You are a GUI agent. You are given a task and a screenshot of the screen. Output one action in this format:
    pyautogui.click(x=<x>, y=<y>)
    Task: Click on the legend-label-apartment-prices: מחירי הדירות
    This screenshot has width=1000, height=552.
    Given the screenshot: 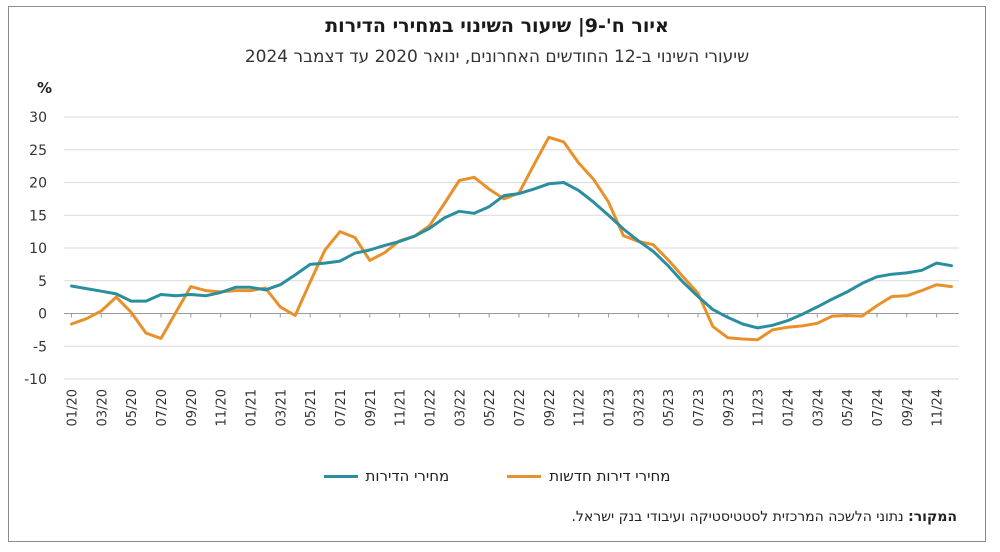 What is the action you would take?
    pyautogui.click(x=407, y=476)
    